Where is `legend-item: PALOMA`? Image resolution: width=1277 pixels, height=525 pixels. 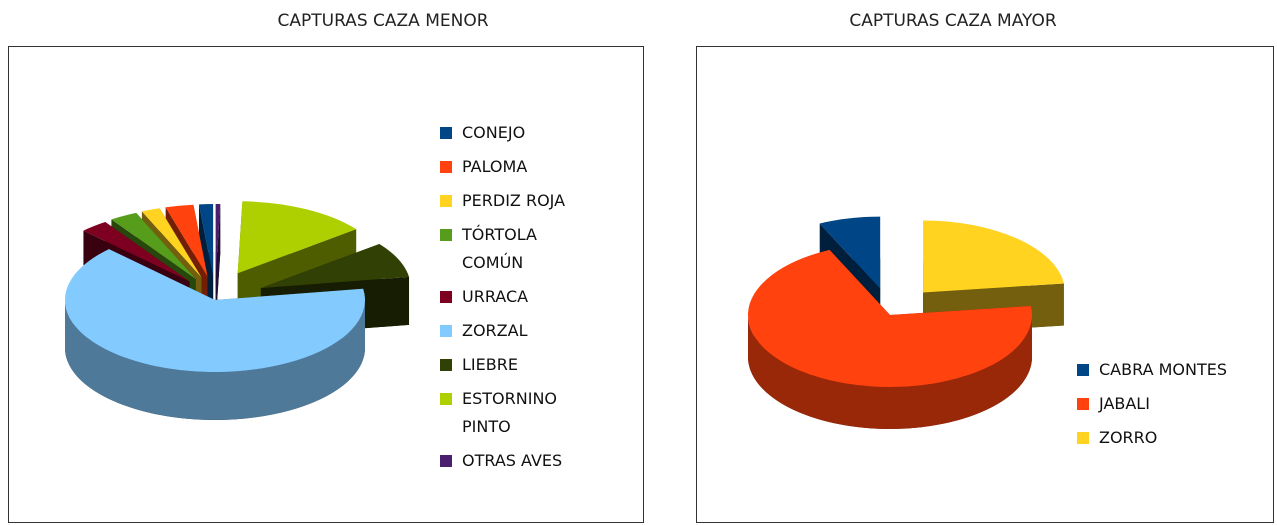 legend-item: PALOMA is located at coordinates (520, 167).